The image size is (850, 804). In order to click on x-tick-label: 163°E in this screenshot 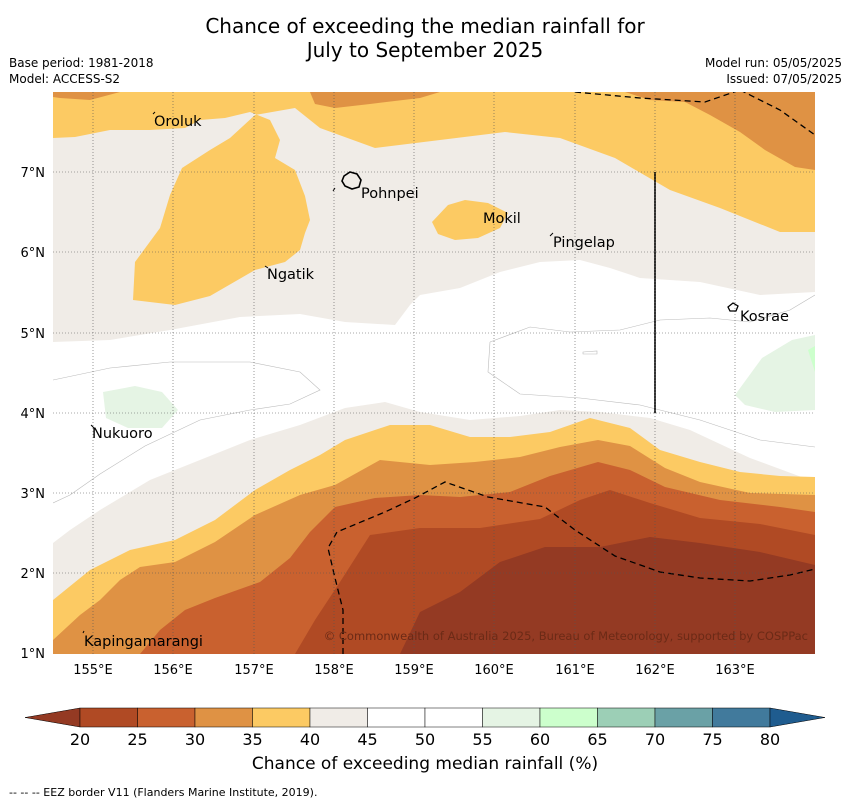, I will do `click(735, 670)`.